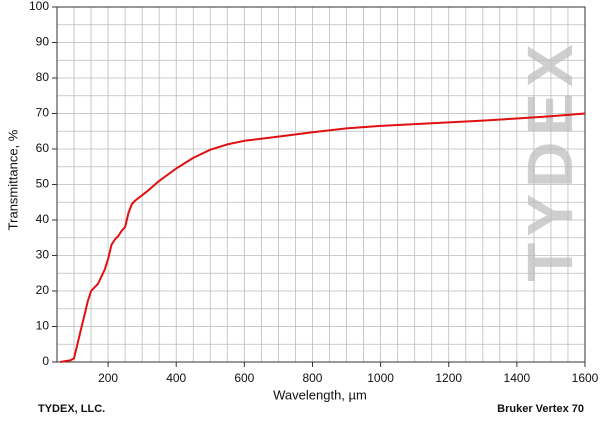 This screenshot has height=422, width=600. I want to click on y-tick-label: 60, so click(43, 148).